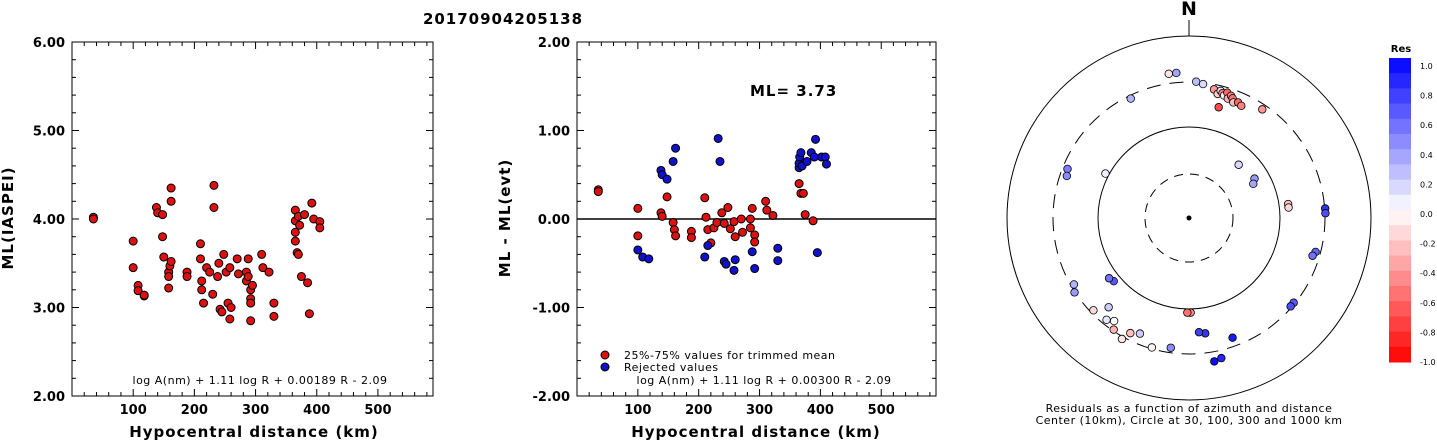 The height and width of the screenshot is (441, 1437). What do you see at coordinates (133, 410) in the screenshot?
I see `left-xtick-label: 100` at bounding box center [133, 410].